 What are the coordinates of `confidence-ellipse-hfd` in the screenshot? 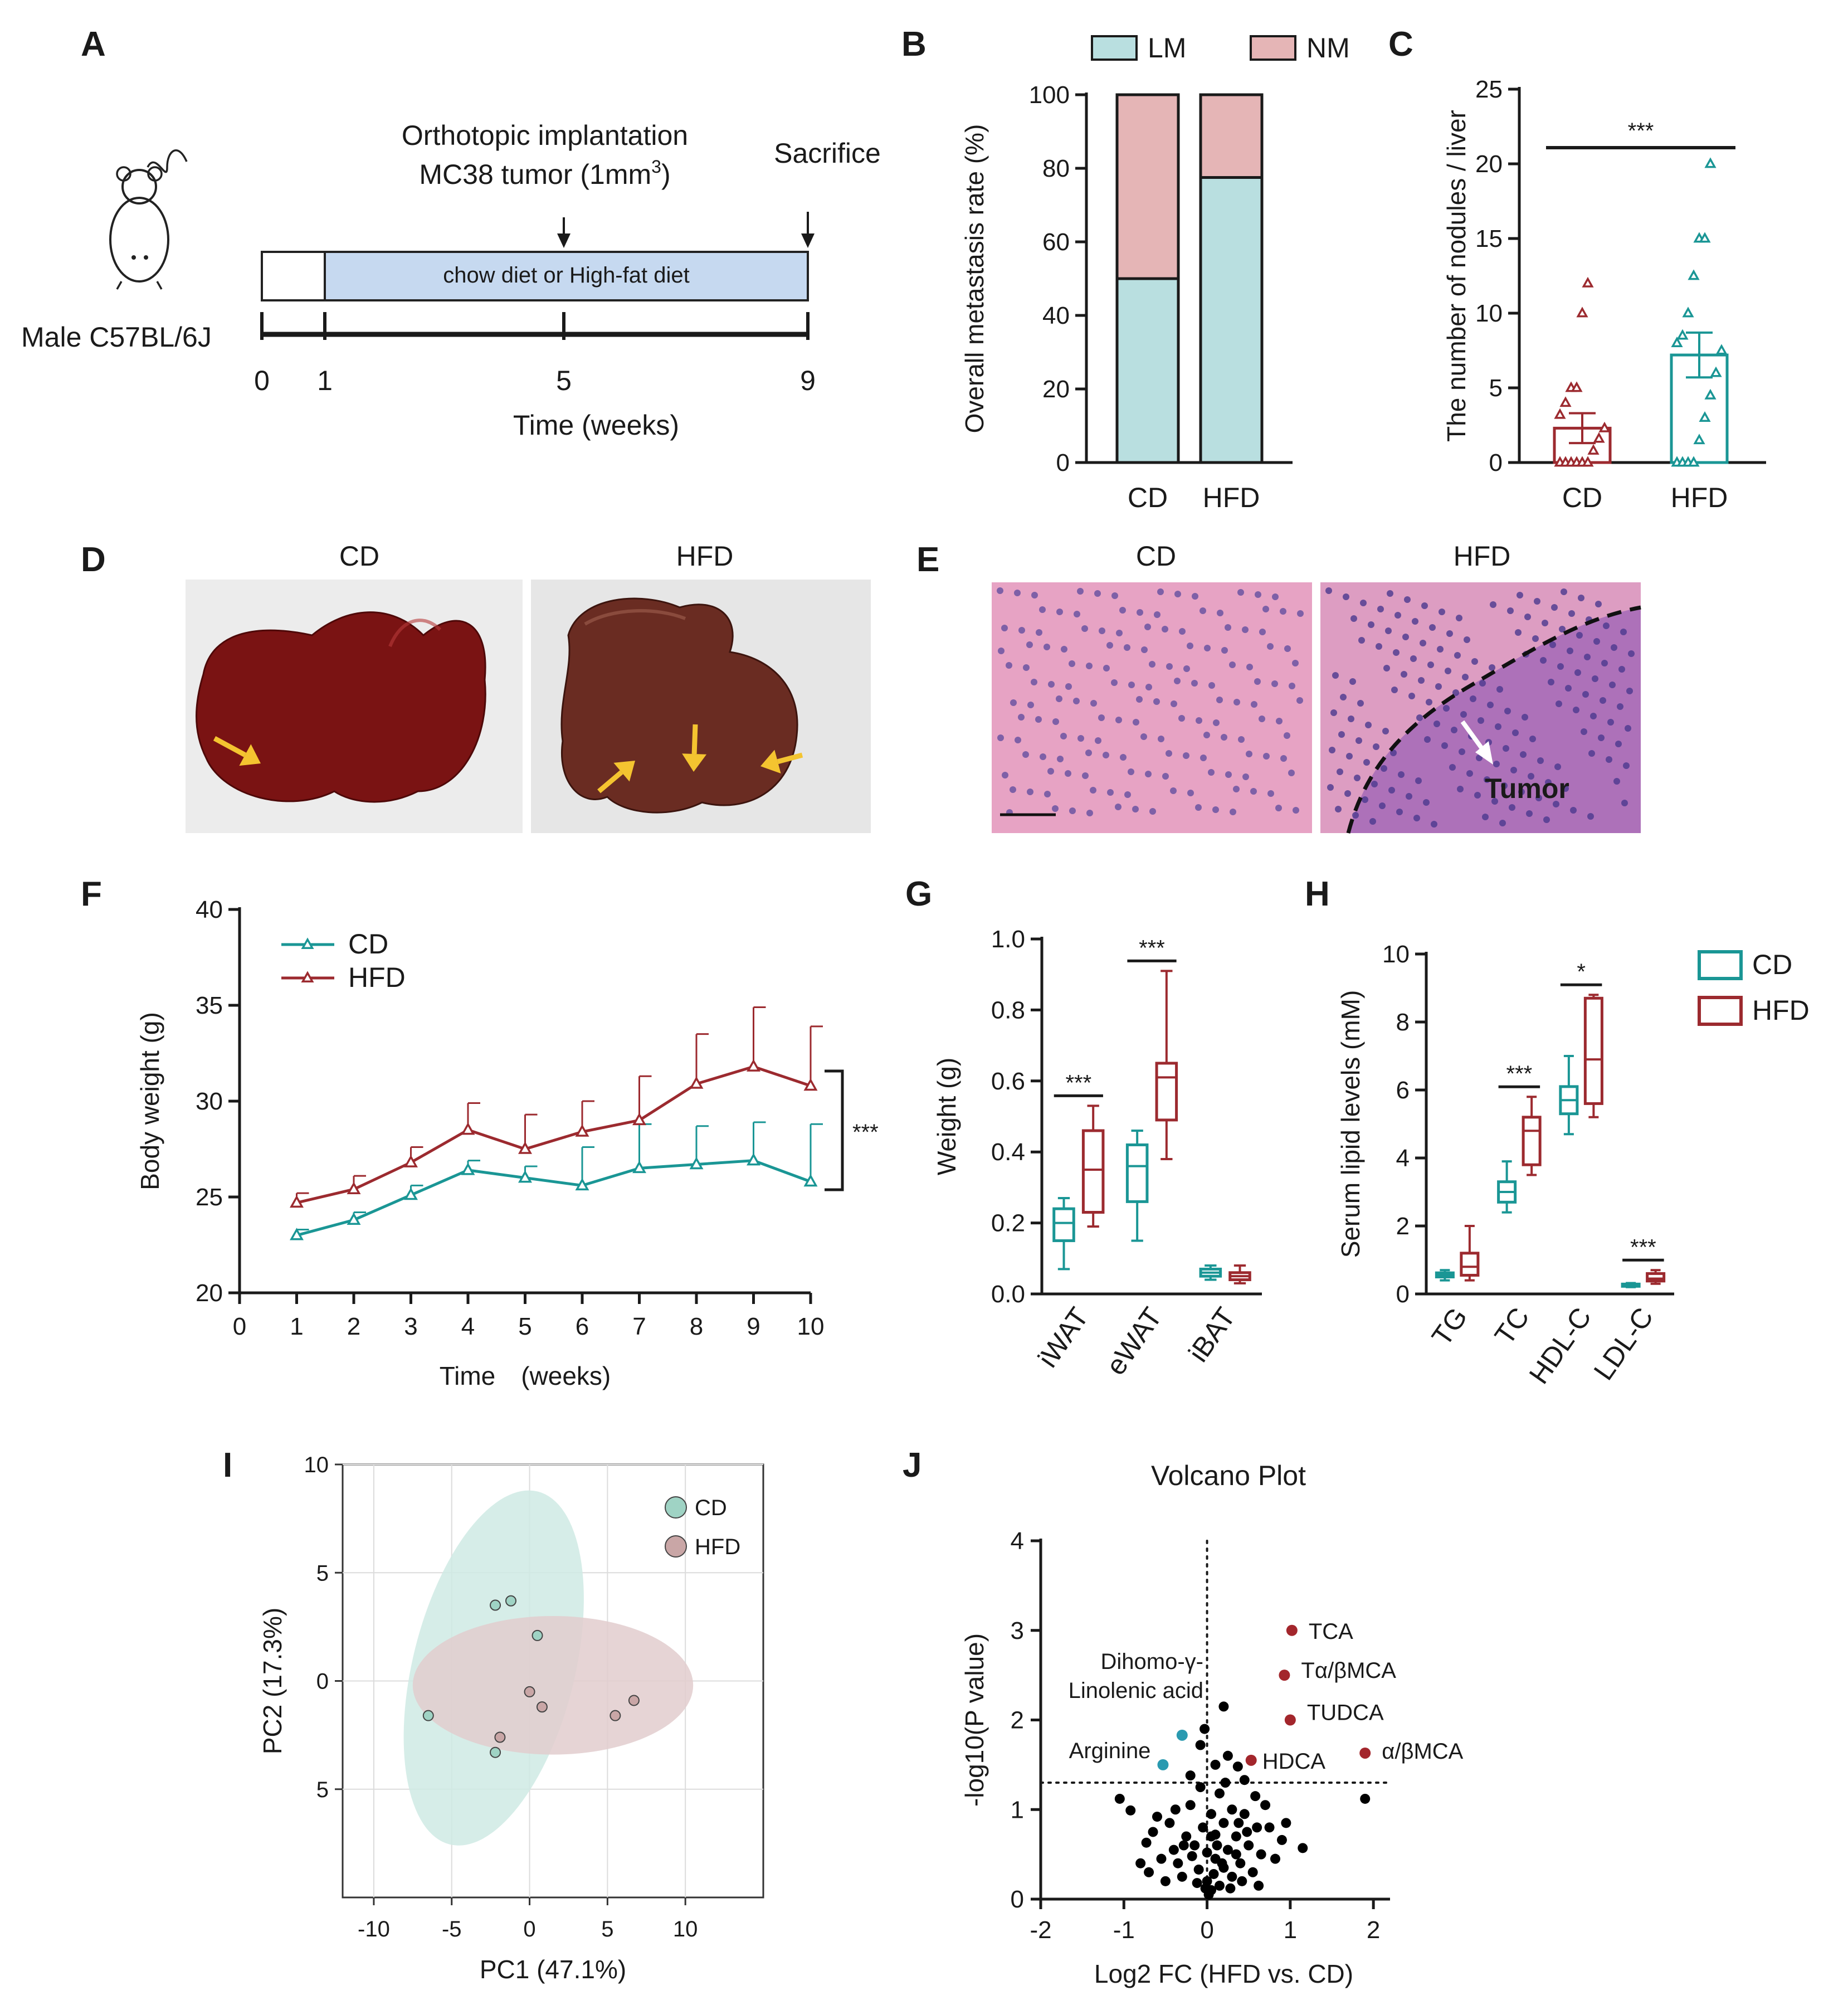 It's located at (553, 1685).